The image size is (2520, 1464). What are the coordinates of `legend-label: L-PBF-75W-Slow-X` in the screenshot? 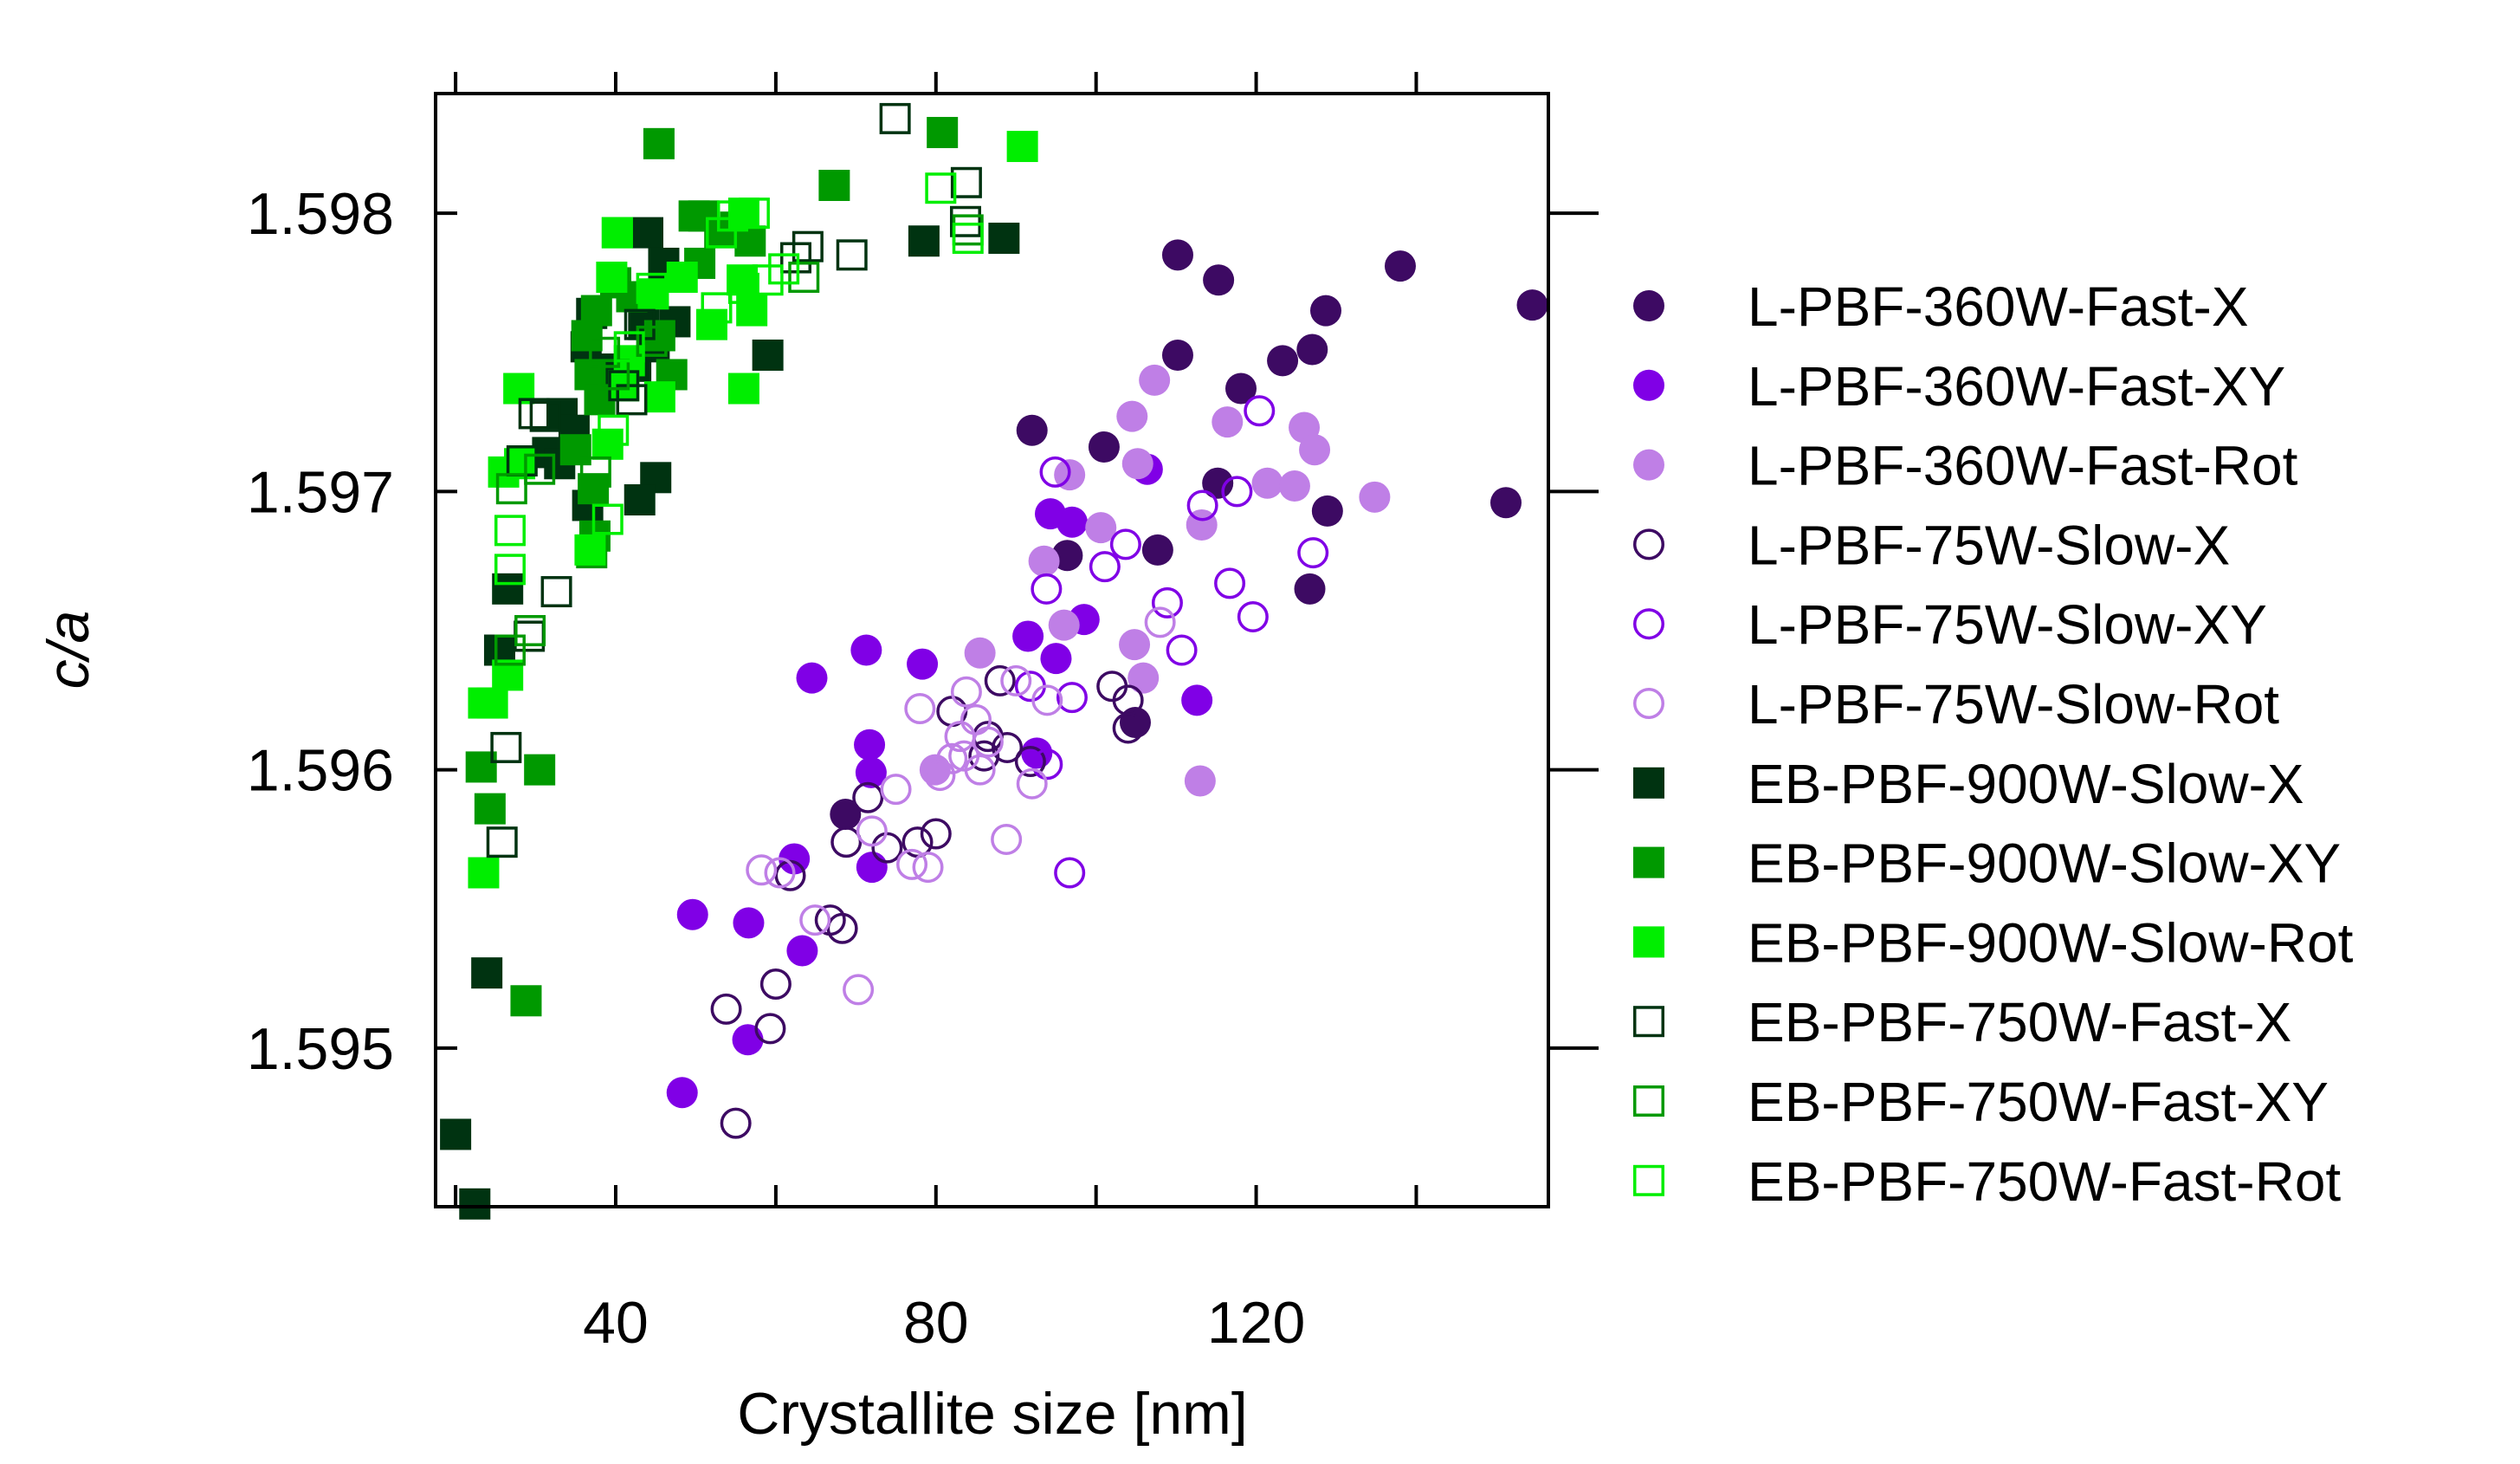 It's located at (1989, 545).